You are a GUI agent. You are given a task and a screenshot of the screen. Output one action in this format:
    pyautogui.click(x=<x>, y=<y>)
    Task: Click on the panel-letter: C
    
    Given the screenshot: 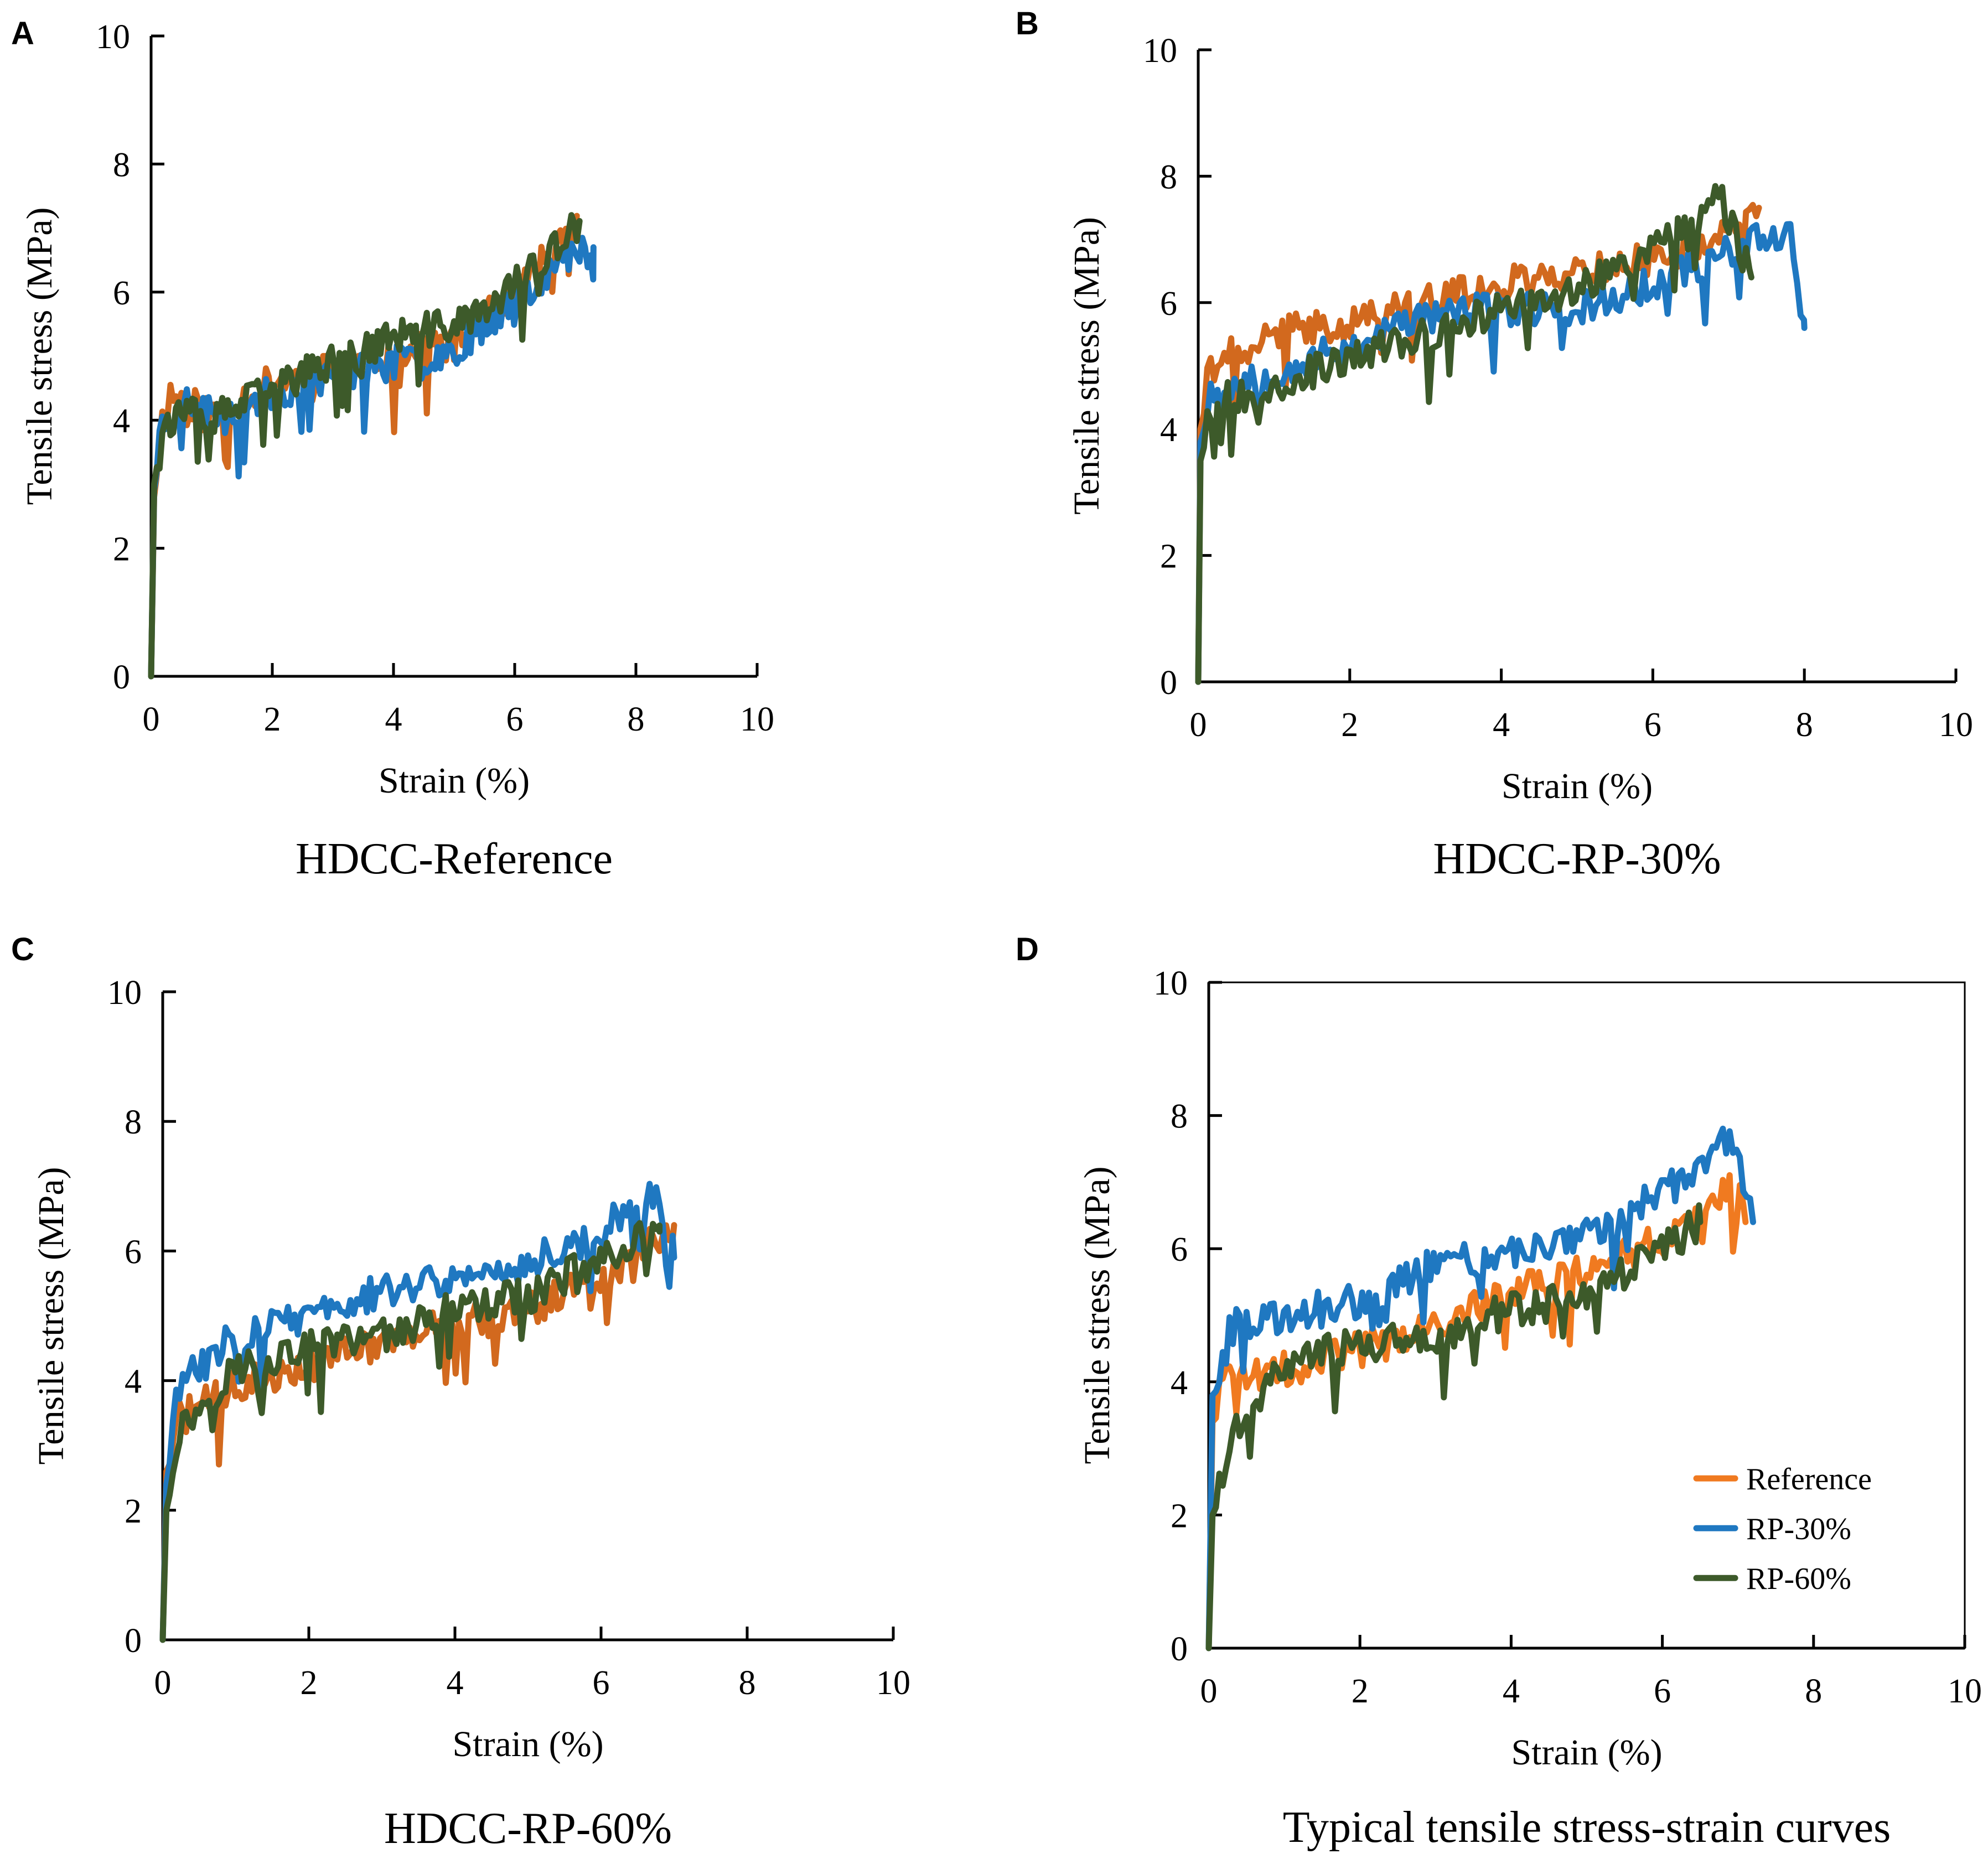 What is the action you would take?
    pyautogui.click(x=23, y=949)
    